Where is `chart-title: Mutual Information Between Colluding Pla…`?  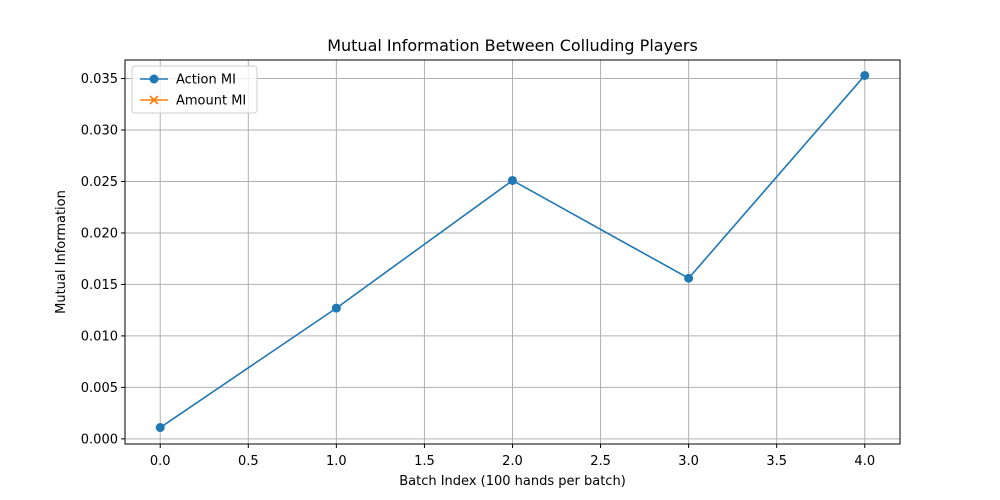
chart-title: Mutual Information Between Colluding Pla… is located at coordinates (512, 45).